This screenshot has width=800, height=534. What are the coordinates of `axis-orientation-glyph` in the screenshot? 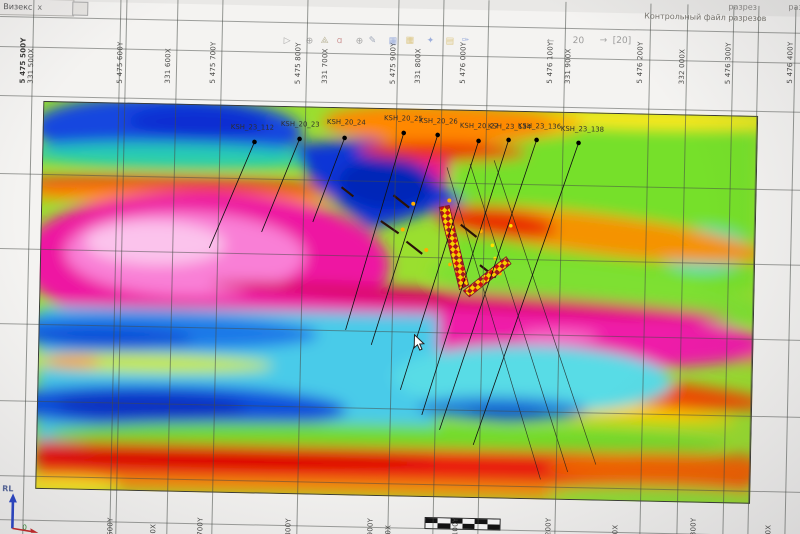 It's located at (23, 513).